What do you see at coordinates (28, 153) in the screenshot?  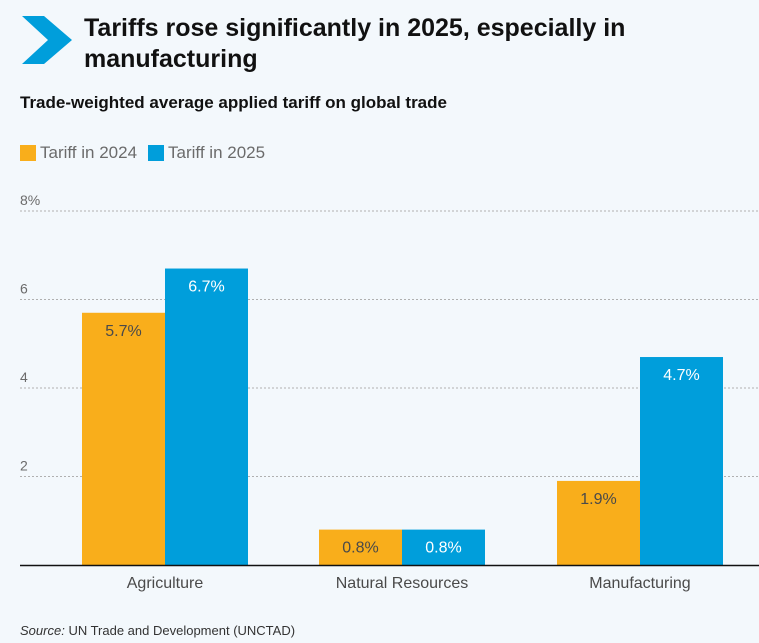 I see `legend-swatch-2024` at bounding box center [28, 153].